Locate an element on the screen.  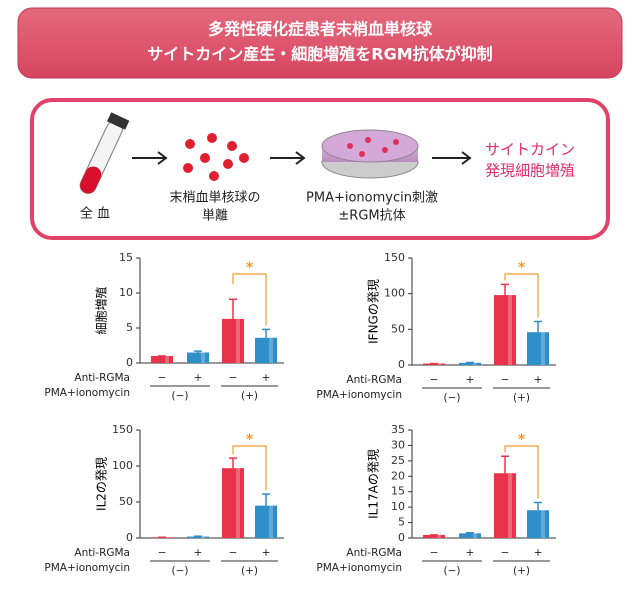
header-banner is located at coordinates (320, 43).